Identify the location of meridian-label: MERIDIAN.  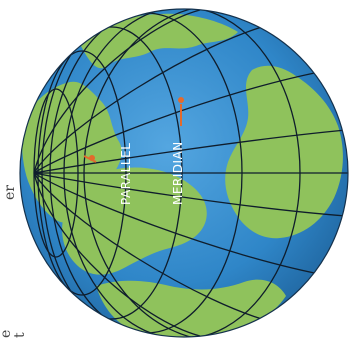
(178, 173).